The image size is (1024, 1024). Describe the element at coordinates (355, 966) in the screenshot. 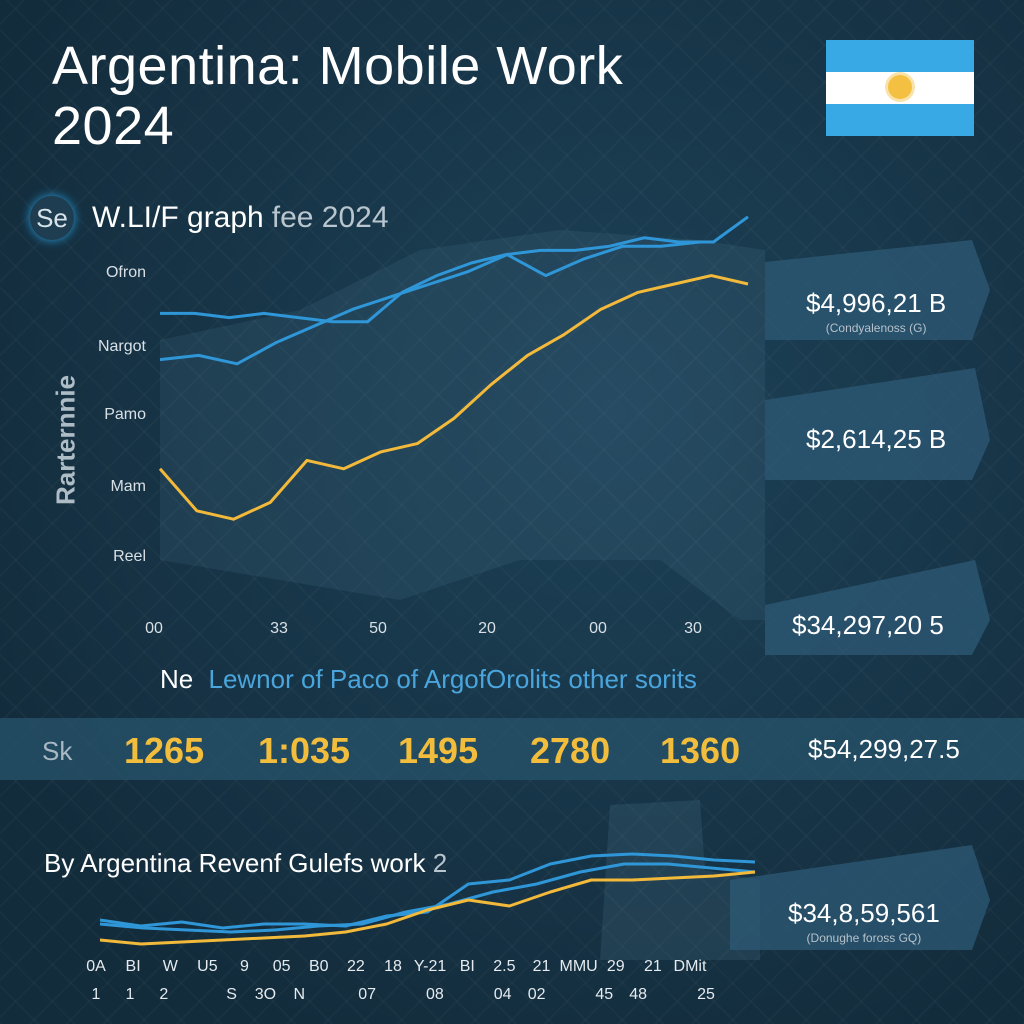

I see `bottom-x-tick-label: 22` at that location.